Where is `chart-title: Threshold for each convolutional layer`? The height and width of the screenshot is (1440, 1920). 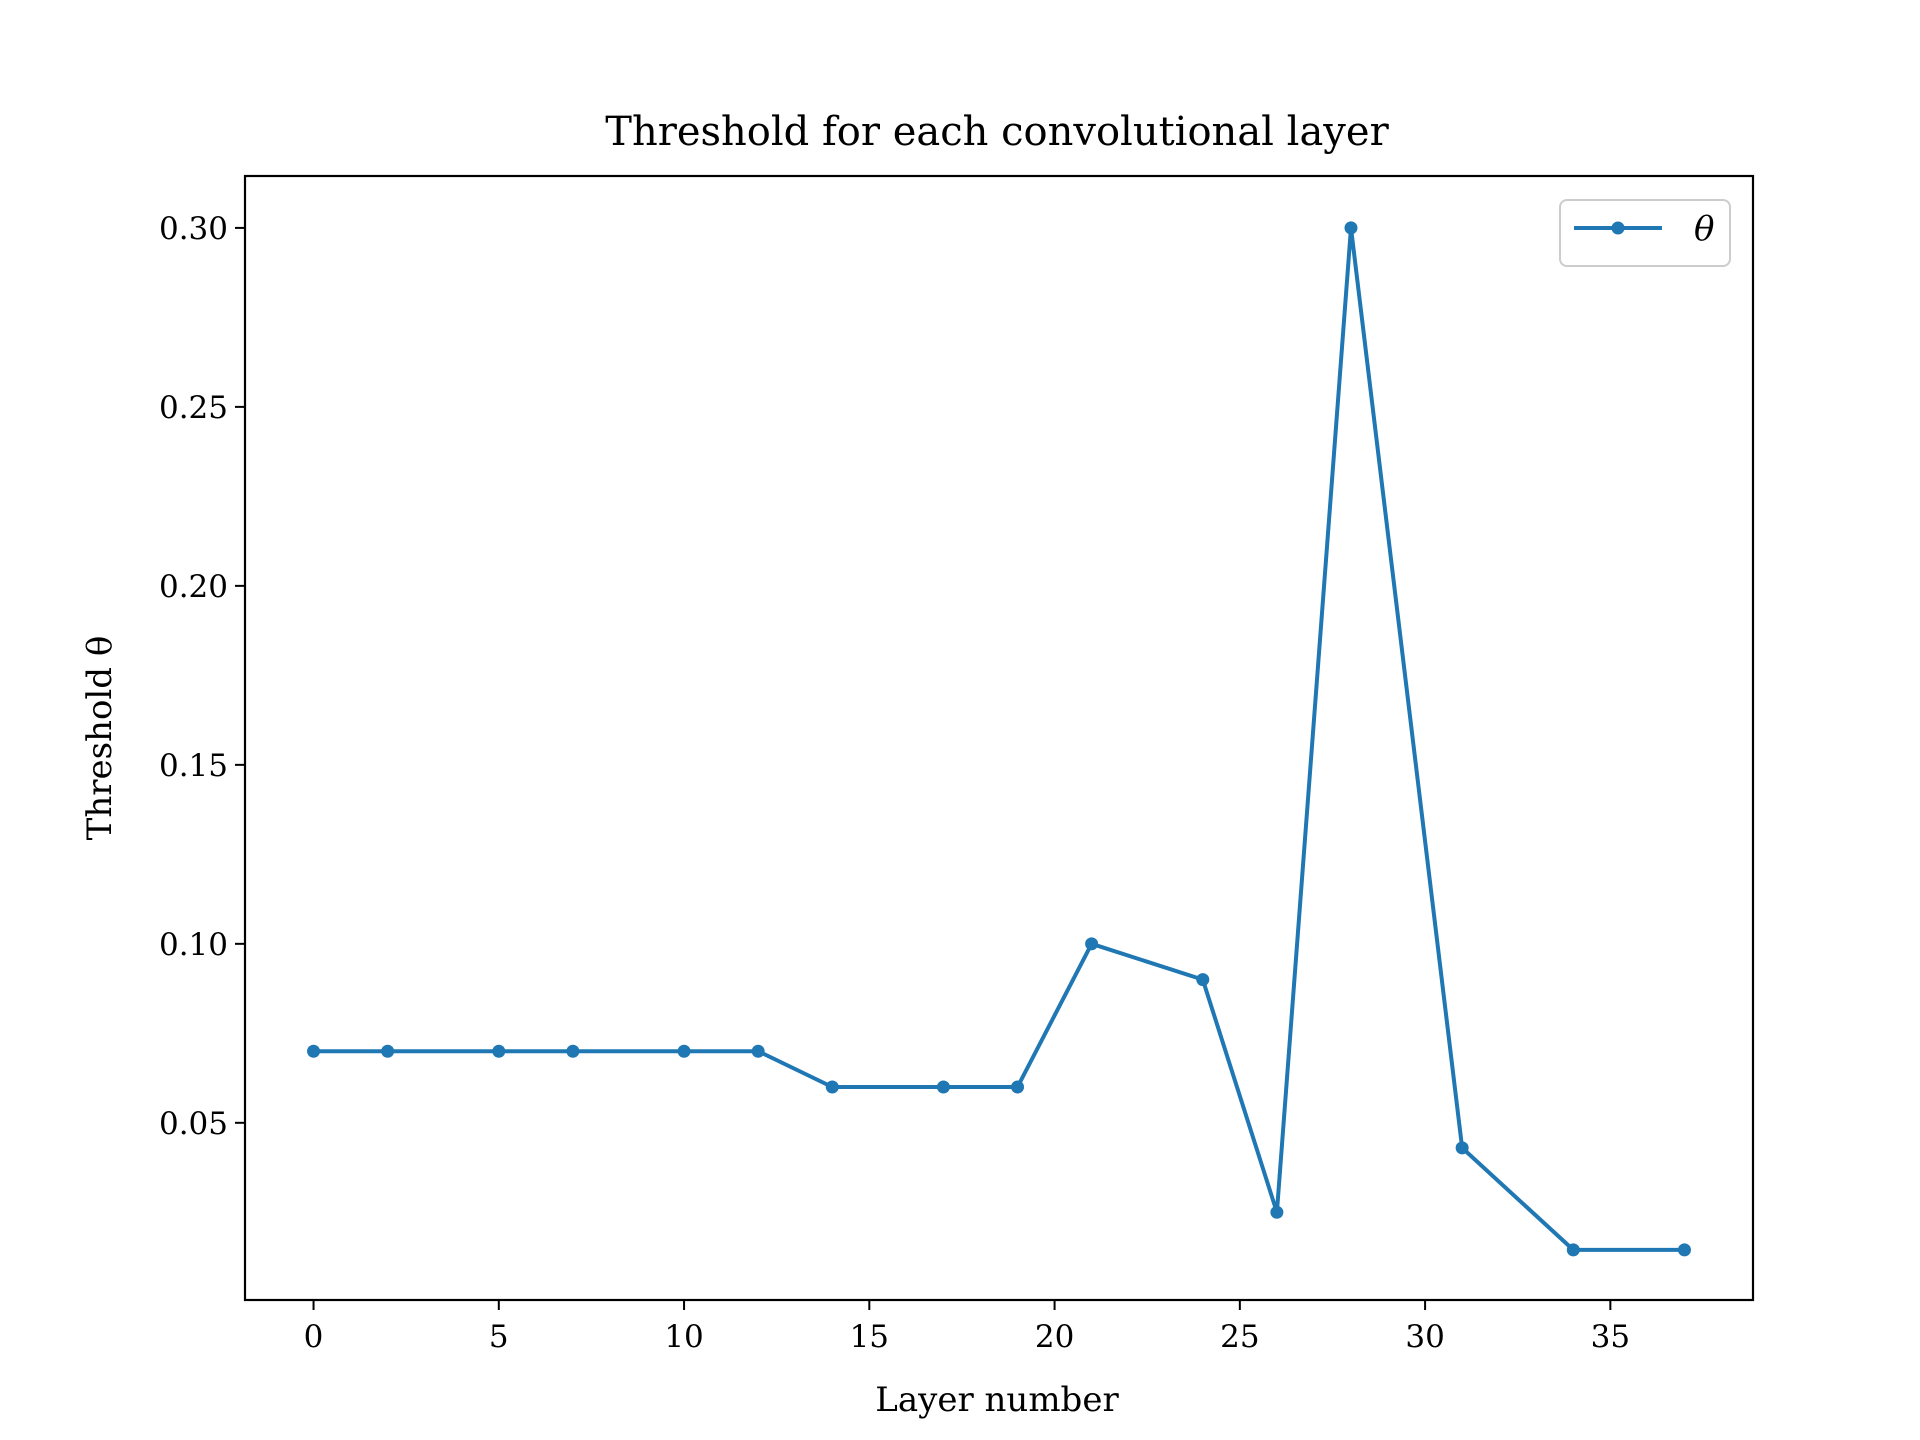
chart-title: Threshold for each convolutional layer is located at coordinates (997, 132).